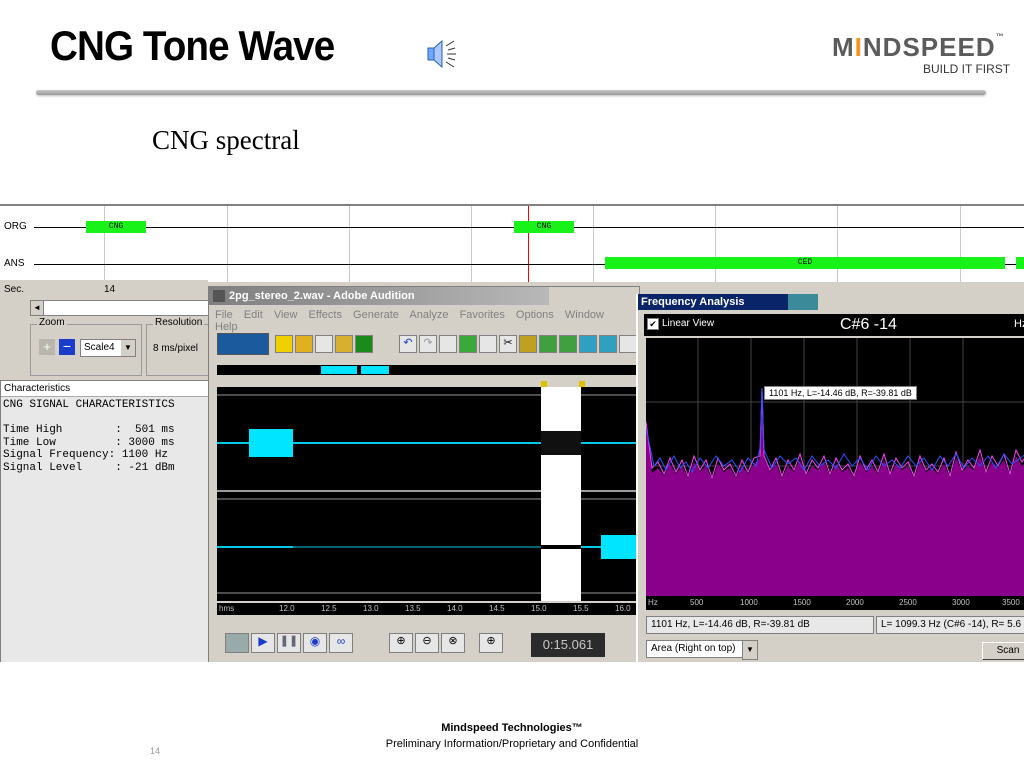  What do you see at coordinates (427, 494) in the screenshot?
I see `waveform-display` at bounding box center [427, 494].